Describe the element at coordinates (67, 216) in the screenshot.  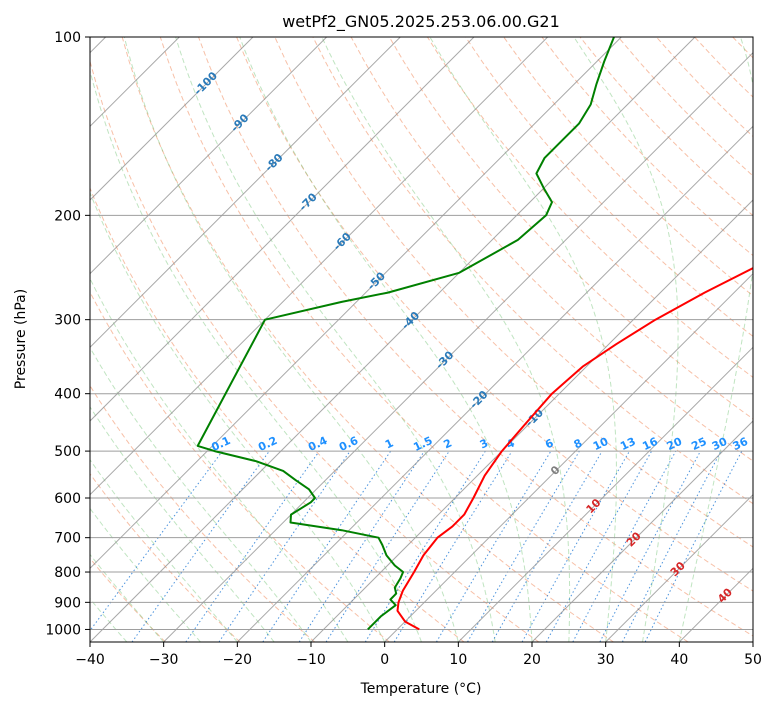
I see `y-tick-label: 200` at that location.